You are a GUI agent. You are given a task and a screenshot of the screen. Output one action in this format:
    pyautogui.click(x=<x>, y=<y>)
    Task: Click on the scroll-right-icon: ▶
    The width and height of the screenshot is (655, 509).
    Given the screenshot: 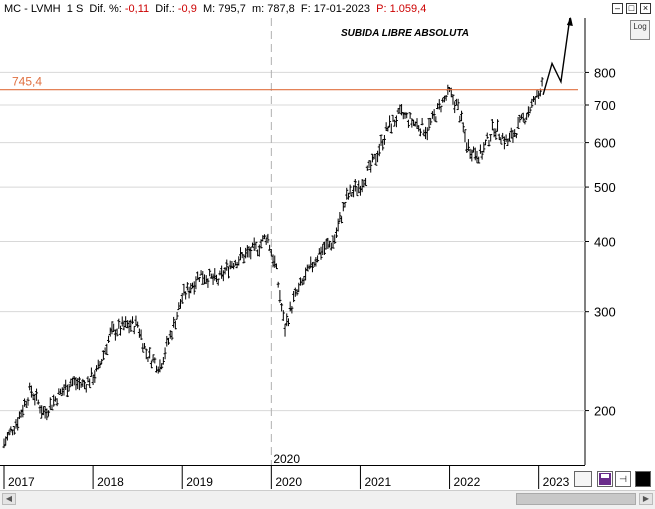 What is the action you would take?
    pyautogui.click(x=646, y=499)
    